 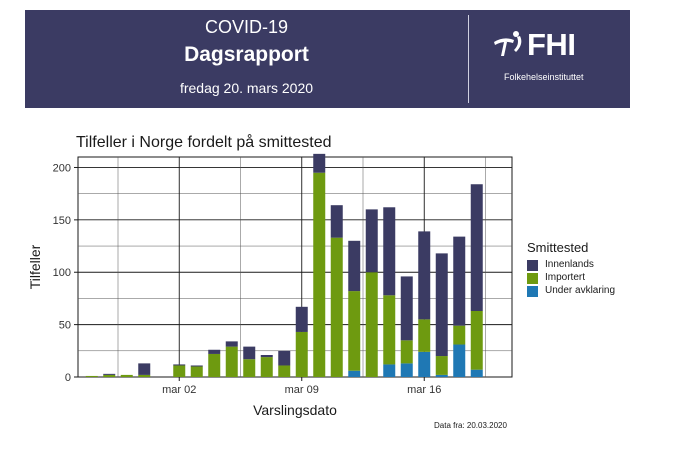 What do you see at coordinates (35, 266) in the screenshot?
I see `y-axis-label: Tilfeller` at bounding box center [35, 266].